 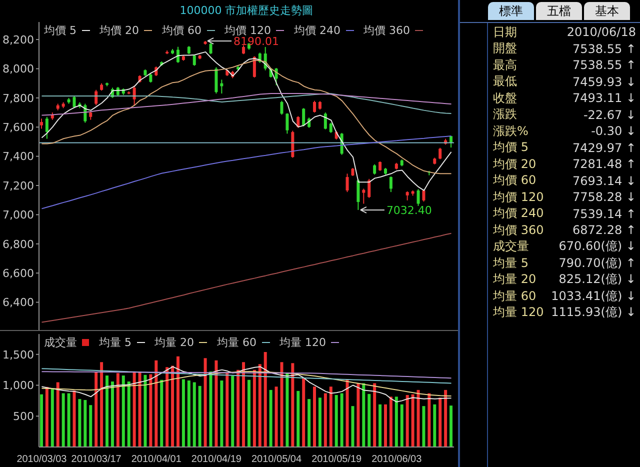 What do you see at coordinates (115, 342) in the screenshot?
I see `legend-label: 均量 5` at bounding box center [115, 342].